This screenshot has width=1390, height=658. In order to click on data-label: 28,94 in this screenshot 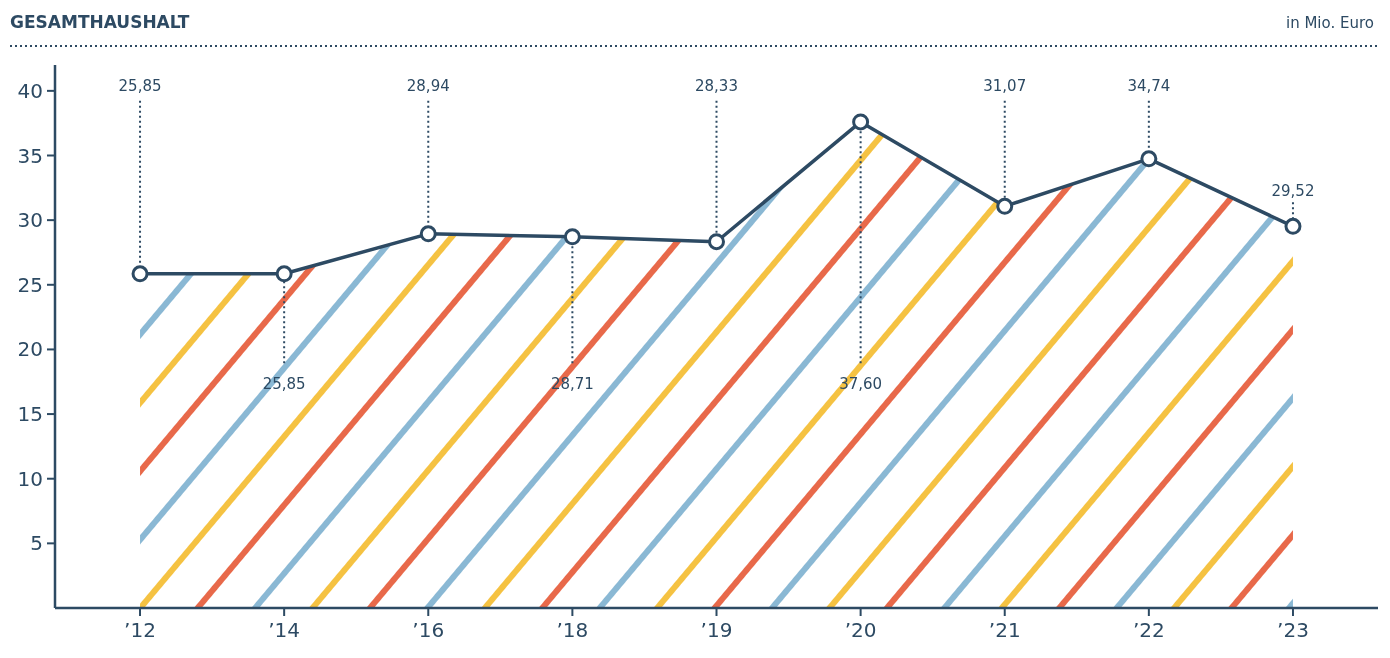, I will do `click(428, 85)`.